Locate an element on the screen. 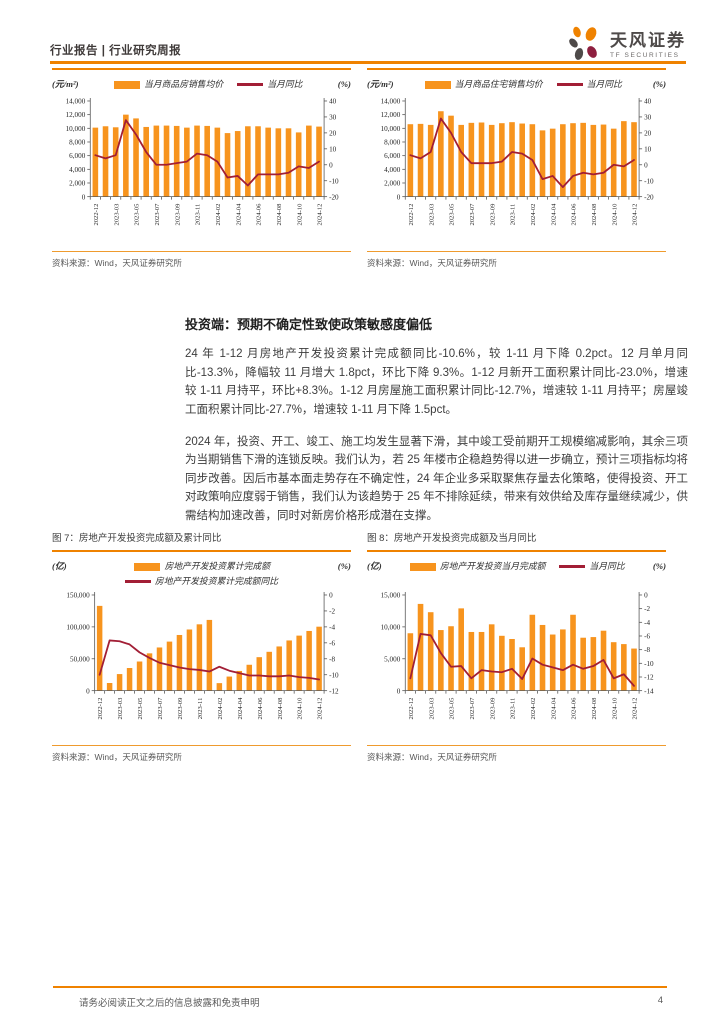 The width and height of the screenshot is (724, 1024). svg-text: 5,000 is located at coordinates (392, 659).